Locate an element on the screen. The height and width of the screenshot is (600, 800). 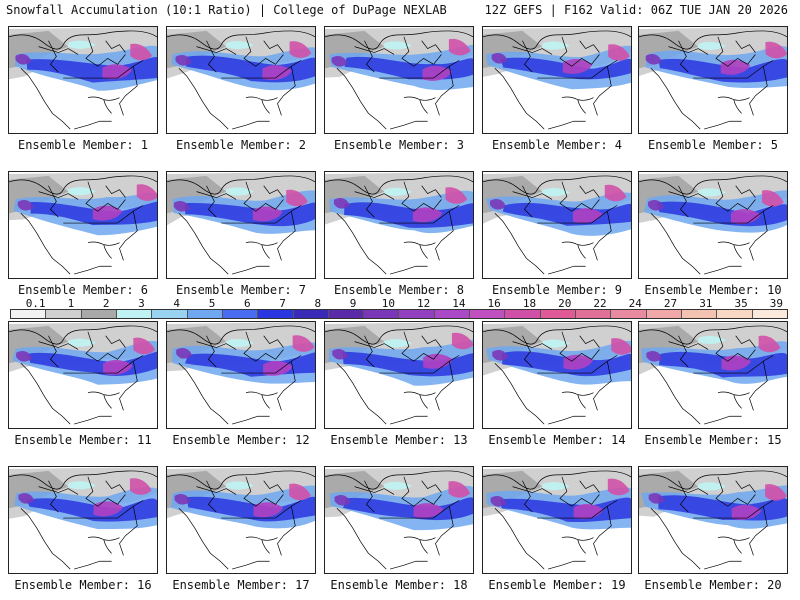
colorbar-tick-label: 24 is located at coordinates (635, 303).